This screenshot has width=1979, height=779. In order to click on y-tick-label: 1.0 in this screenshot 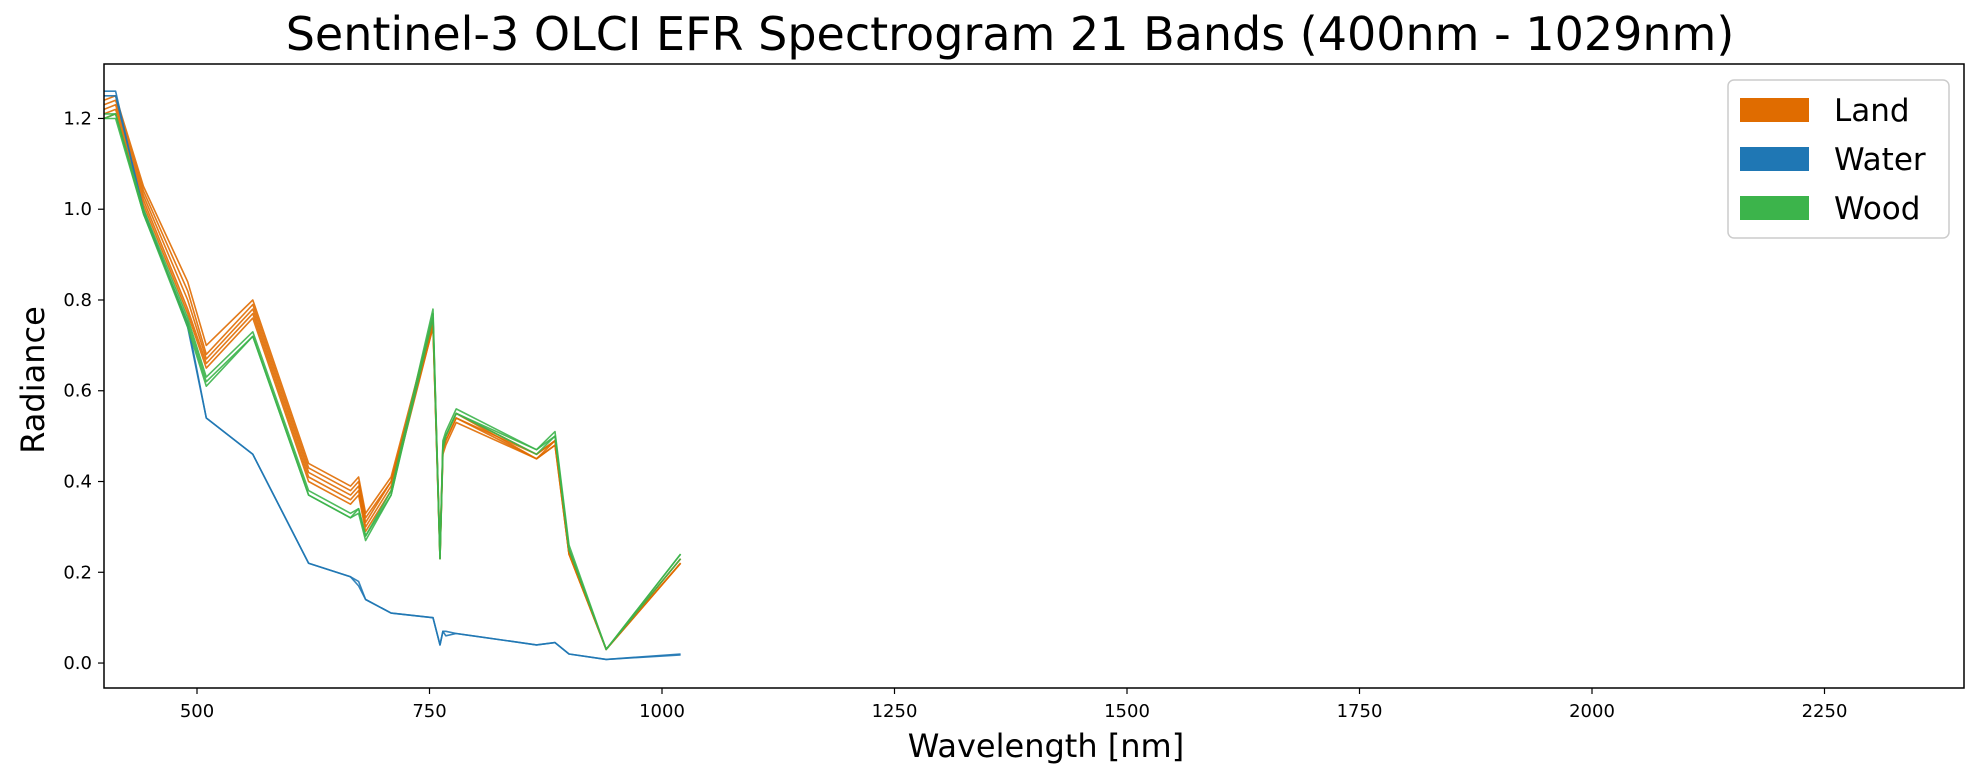, I will do `click(77, 209)`.